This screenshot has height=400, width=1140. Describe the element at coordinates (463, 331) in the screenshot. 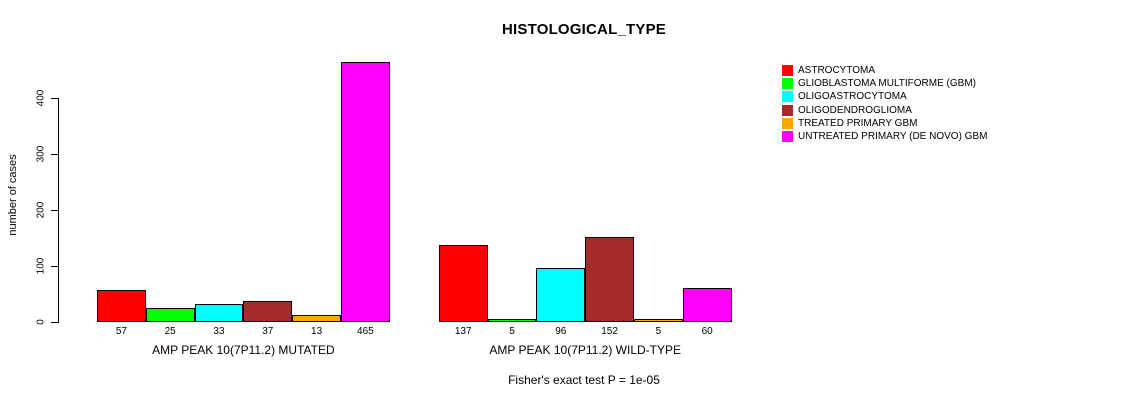

I see `bar-value-label: 137` at that location.